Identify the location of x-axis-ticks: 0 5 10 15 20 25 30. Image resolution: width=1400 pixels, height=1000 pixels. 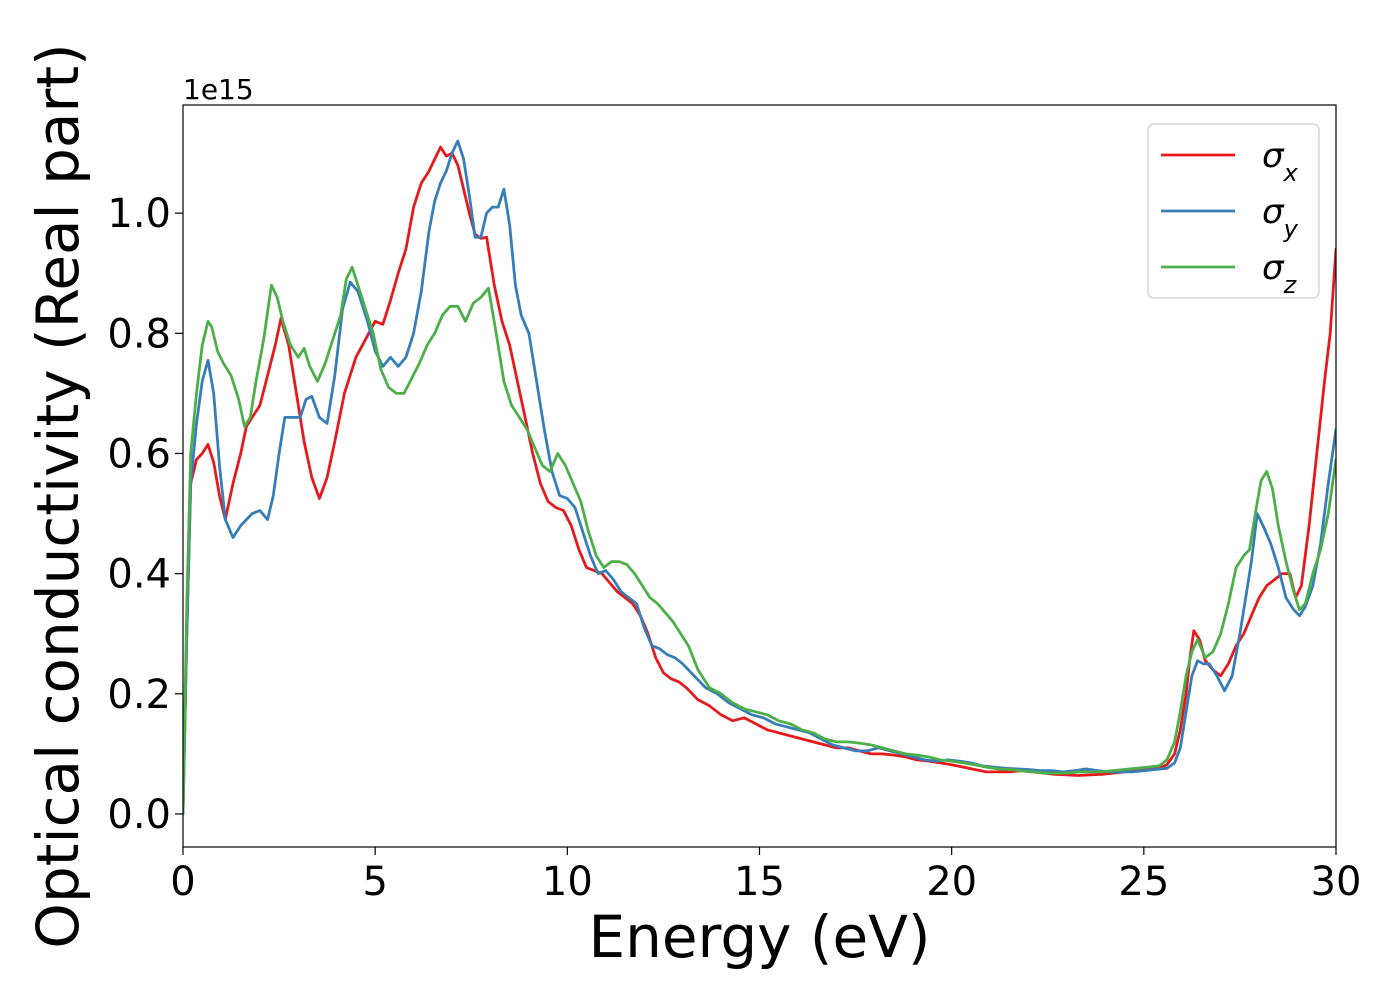
(765, 876).